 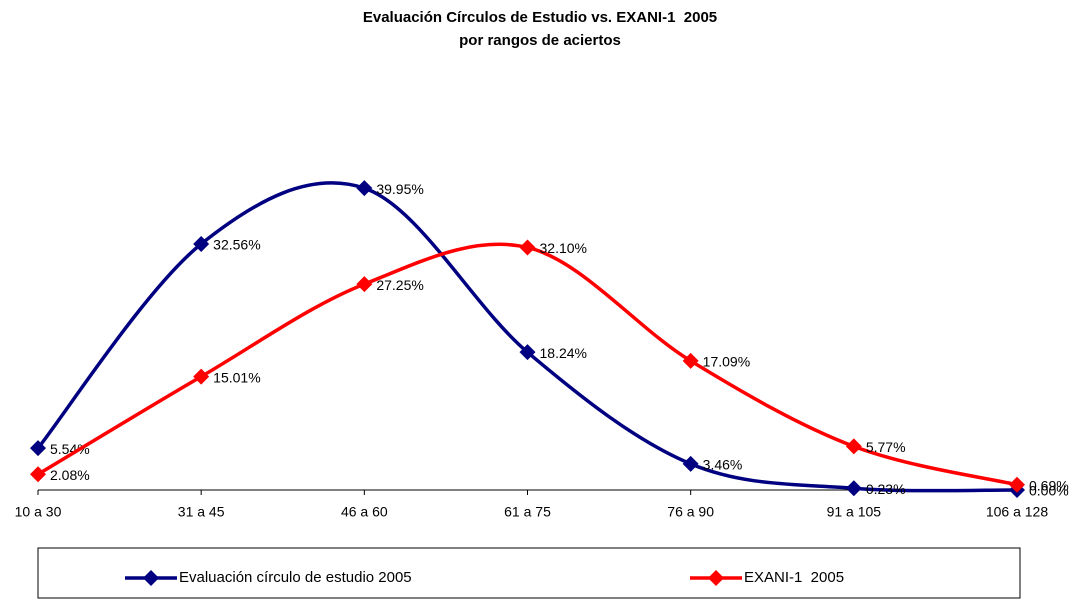 What do you see at coordinates (236, 245) in the screenshot?
I see `data-label: 32.56%` at bounding box center [236, 245].